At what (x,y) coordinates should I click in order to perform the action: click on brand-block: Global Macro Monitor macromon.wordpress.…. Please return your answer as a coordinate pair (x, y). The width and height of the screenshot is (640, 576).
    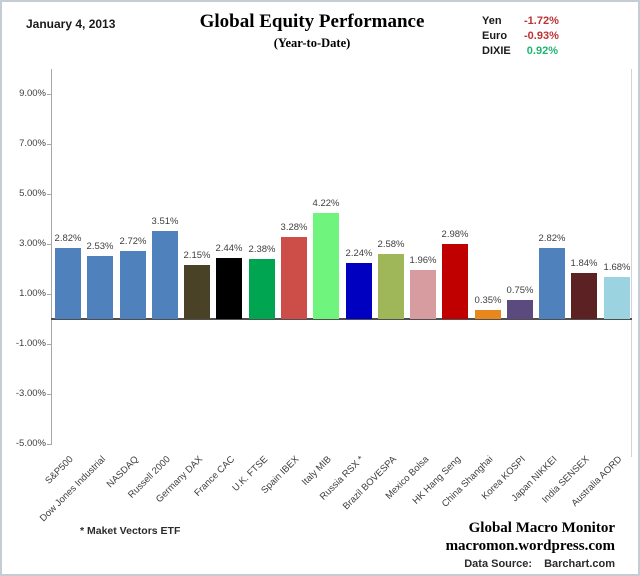
    Looking at the image, I should click on (530, 537).